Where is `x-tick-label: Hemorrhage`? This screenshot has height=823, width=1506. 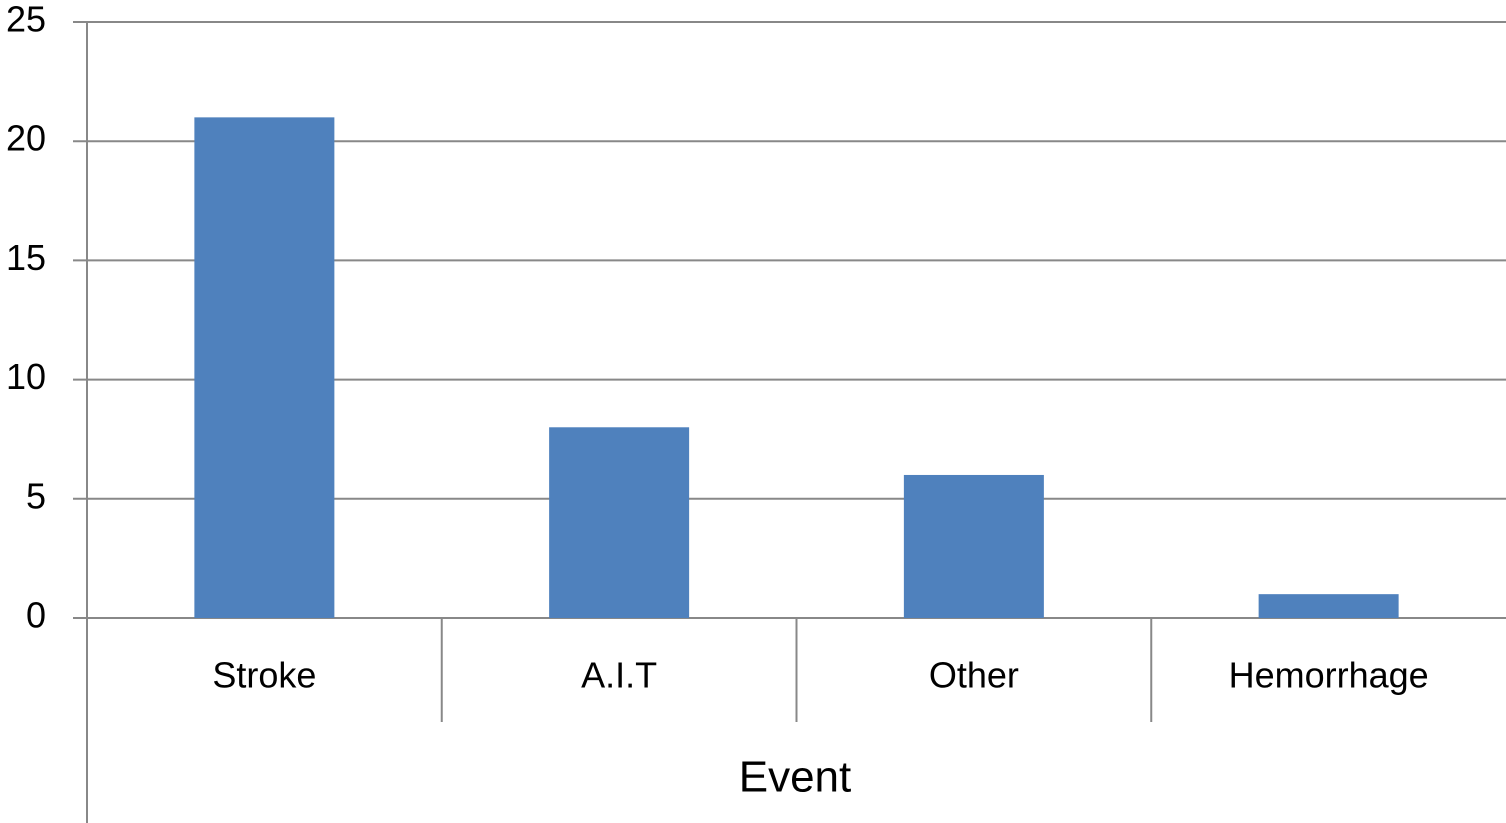
x-tick-label: Hemorrhage is located at coordinates (1329, 675).